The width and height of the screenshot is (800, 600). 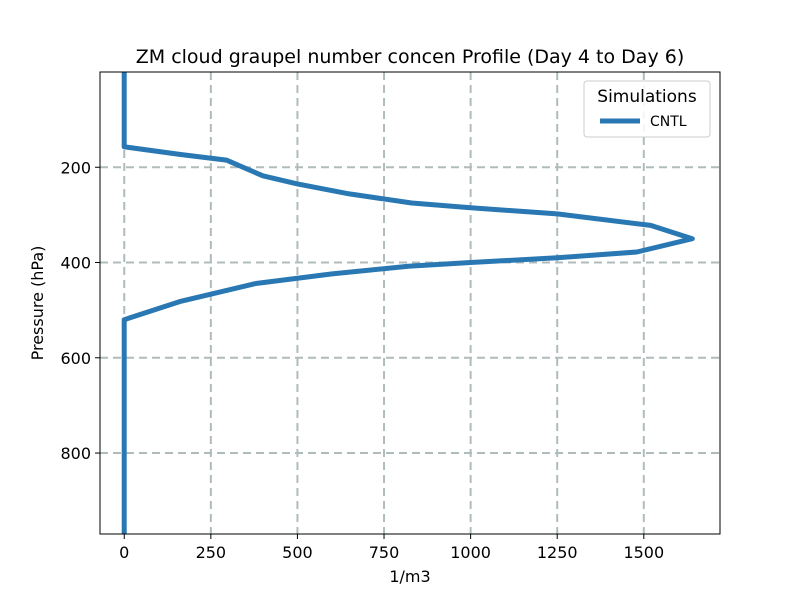 What do you see at coordinates (37, 303) in the screenshot?
I see `y-axis-label: Pressure (hPa)` at bounding box center [37, 303].